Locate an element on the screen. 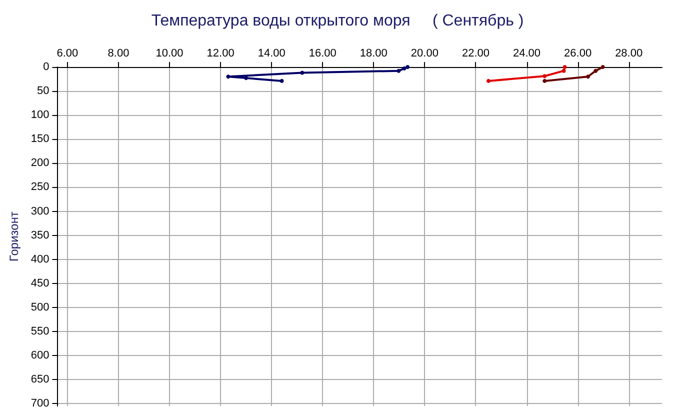  x-tick-label: 8.00 is located at coordinates (119, 54).